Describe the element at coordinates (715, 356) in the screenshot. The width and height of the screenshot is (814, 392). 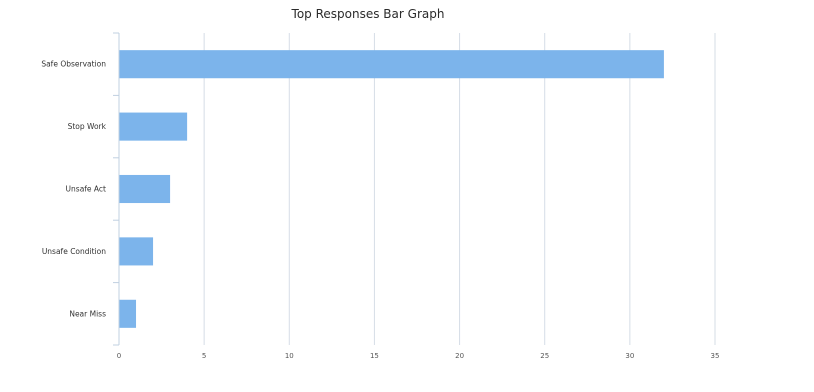
I see `x-tick-label-35: 35` at that location.